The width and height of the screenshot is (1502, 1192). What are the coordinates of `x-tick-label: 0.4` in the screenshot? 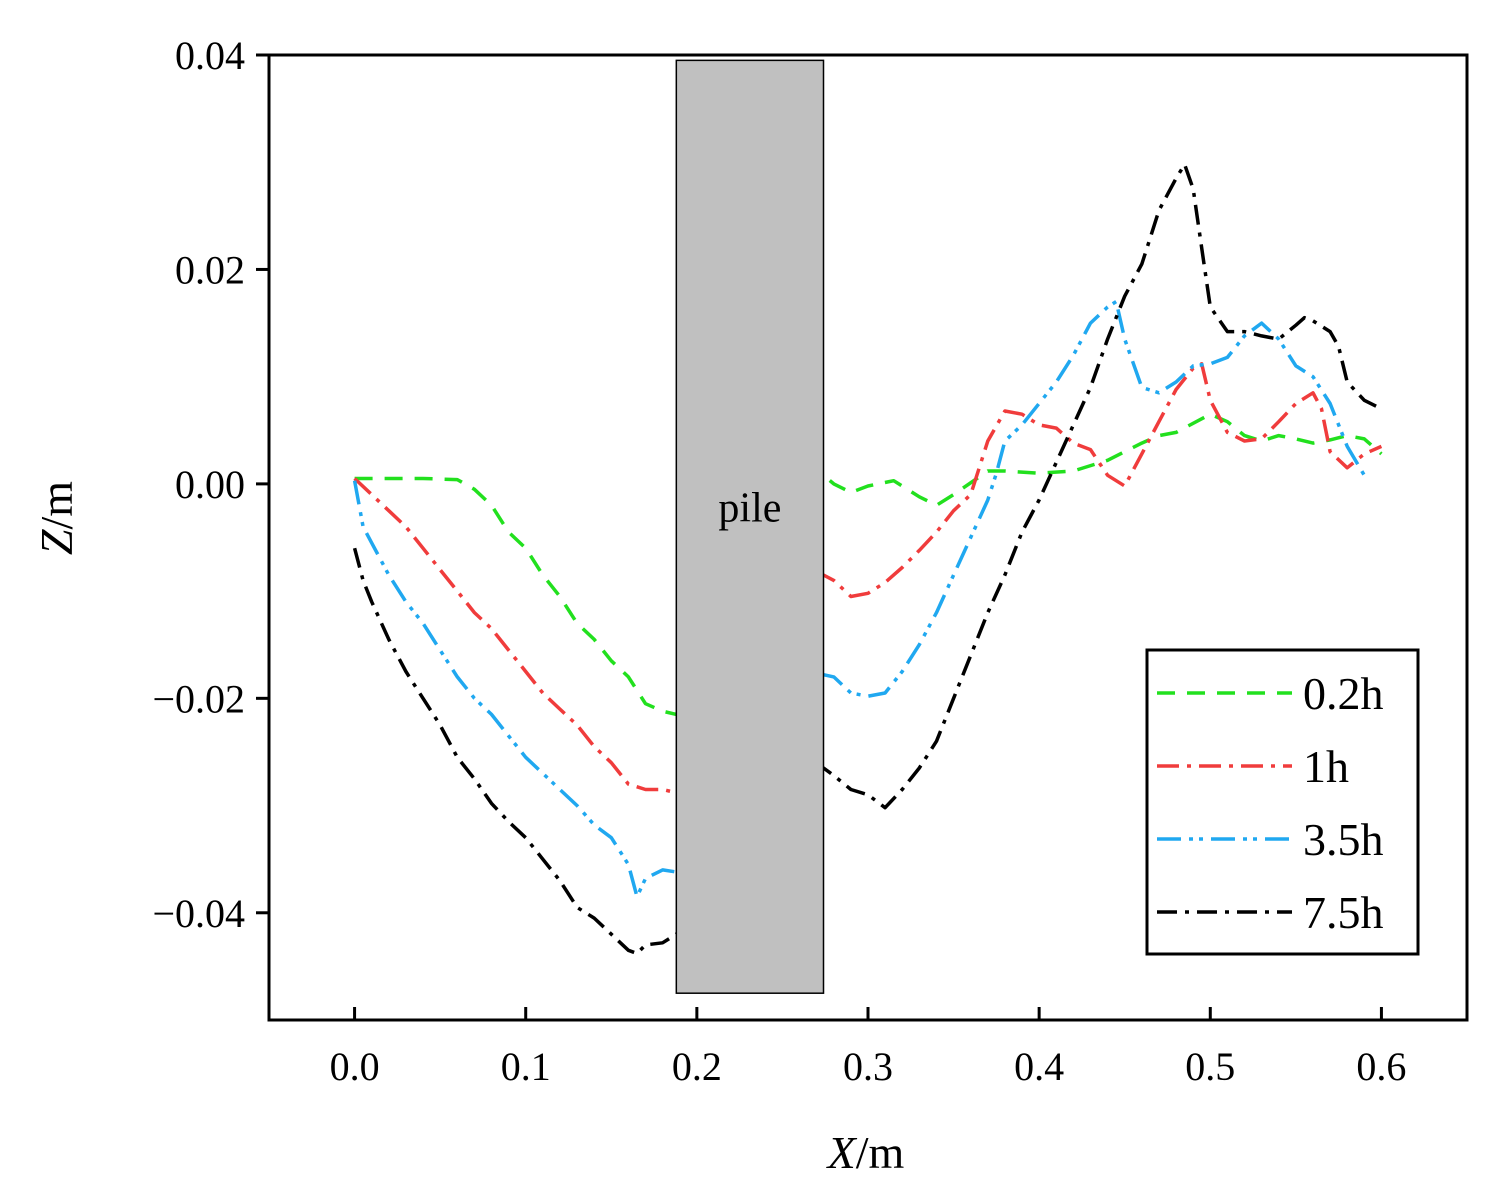 It's located at (1039, 1066).